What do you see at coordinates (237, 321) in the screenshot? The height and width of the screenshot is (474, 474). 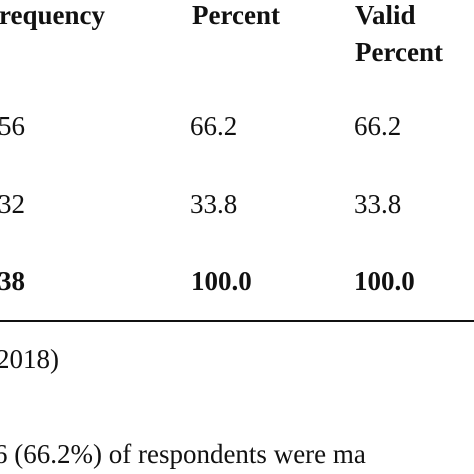 I see `table-bottom-rule` at bounding box center [237, 321].